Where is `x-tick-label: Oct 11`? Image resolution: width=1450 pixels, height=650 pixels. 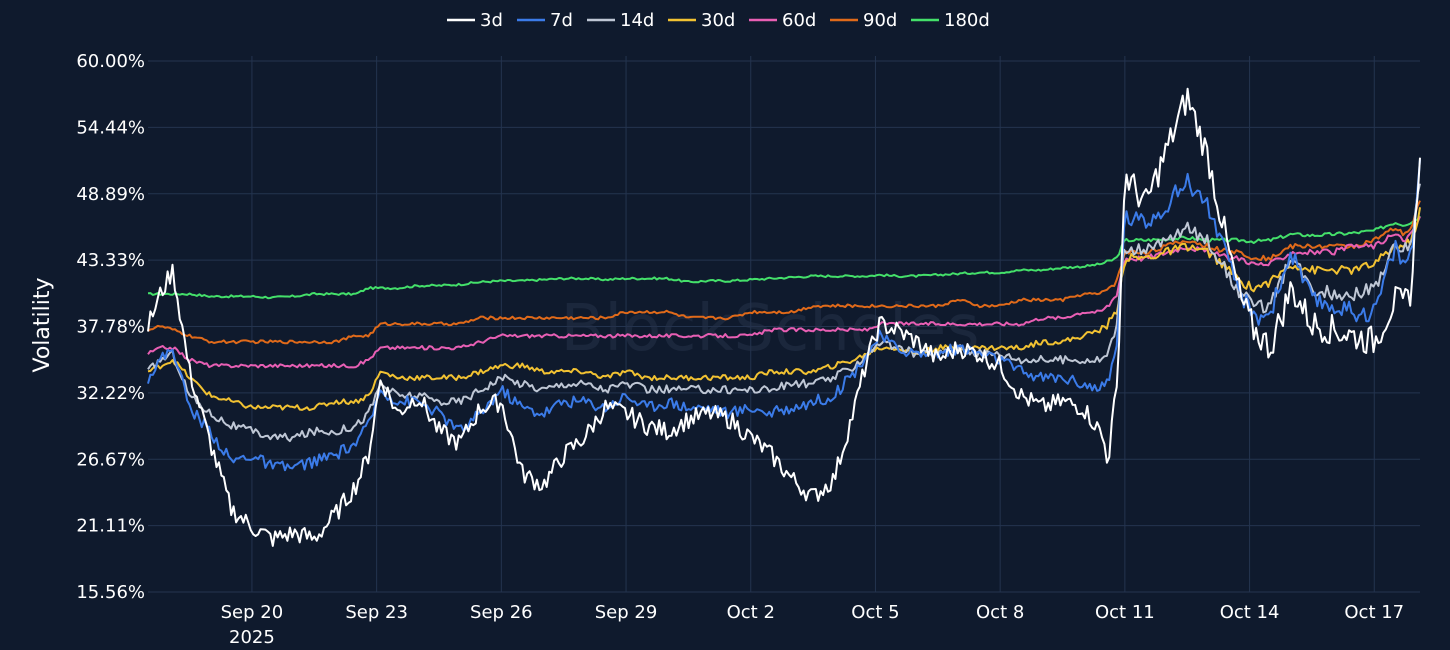 x-tick-label: Oct 11 is located at coordinates (1125, 612).